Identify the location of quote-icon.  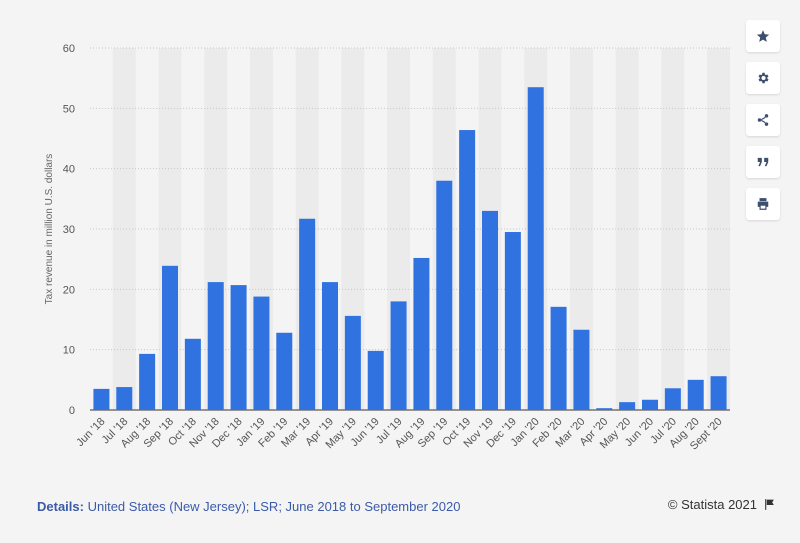
(763, 162).